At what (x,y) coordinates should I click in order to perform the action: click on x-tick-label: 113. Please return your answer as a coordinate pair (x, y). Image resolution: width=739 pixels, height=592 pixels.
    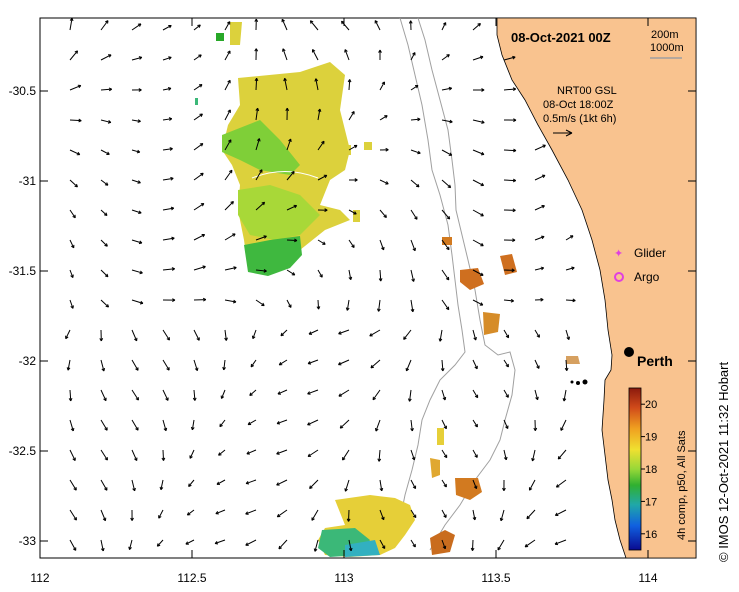
    Looking at the image, I should click on (343, 578).